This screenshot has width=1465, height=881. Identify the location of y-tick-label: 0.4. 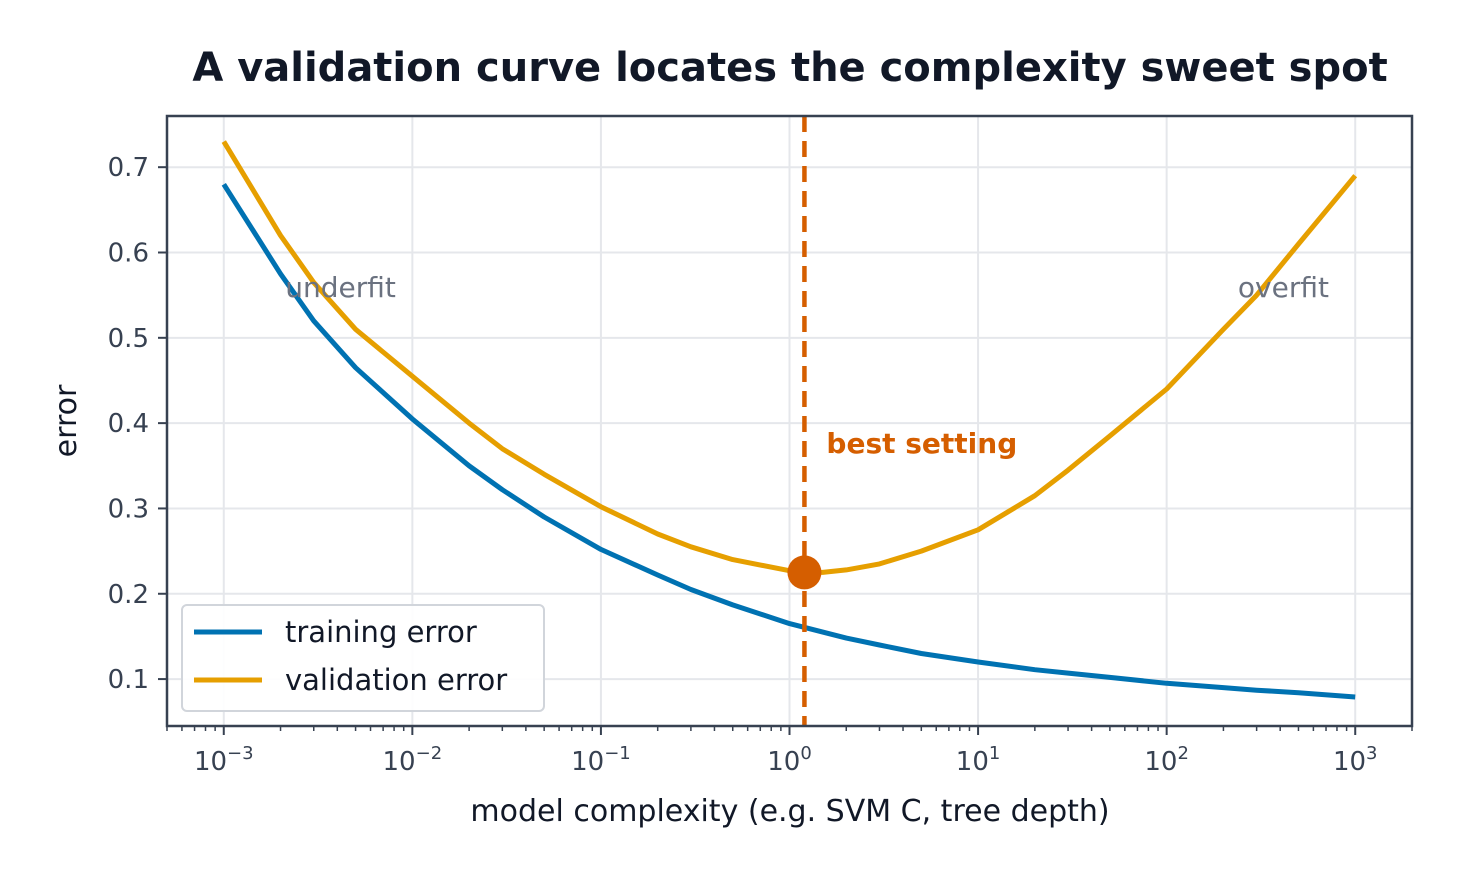
(128, 424).